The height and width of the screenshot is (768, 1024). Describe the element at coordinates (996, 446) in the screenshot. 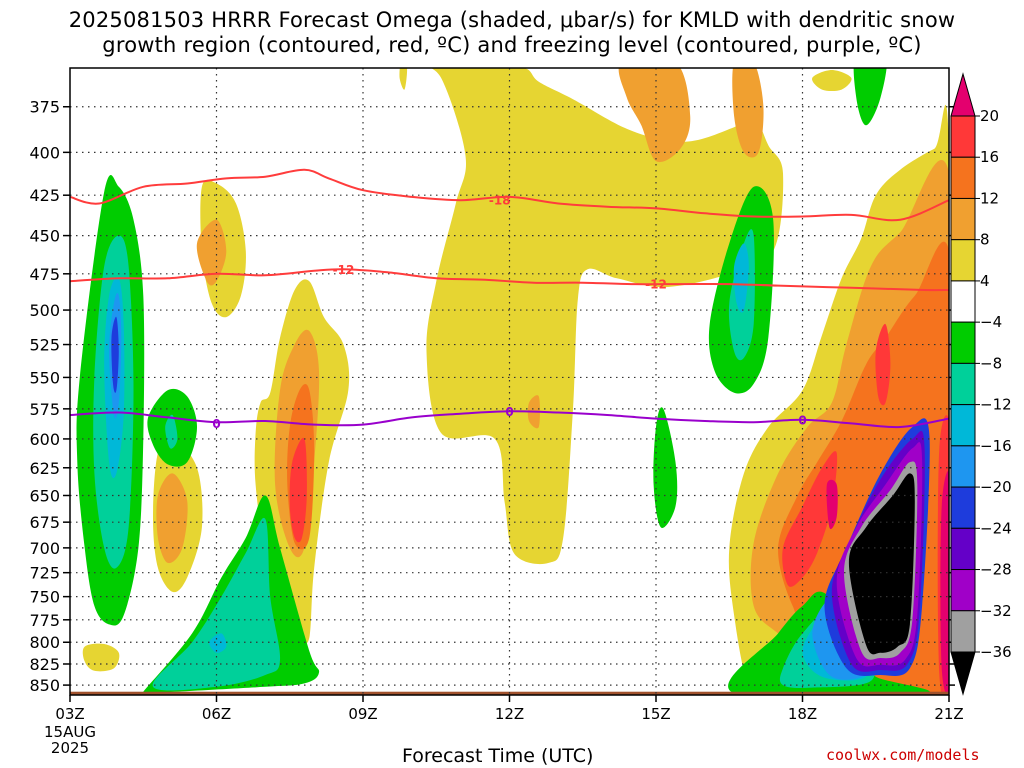

I see `colorbar-label: −16` at that location.